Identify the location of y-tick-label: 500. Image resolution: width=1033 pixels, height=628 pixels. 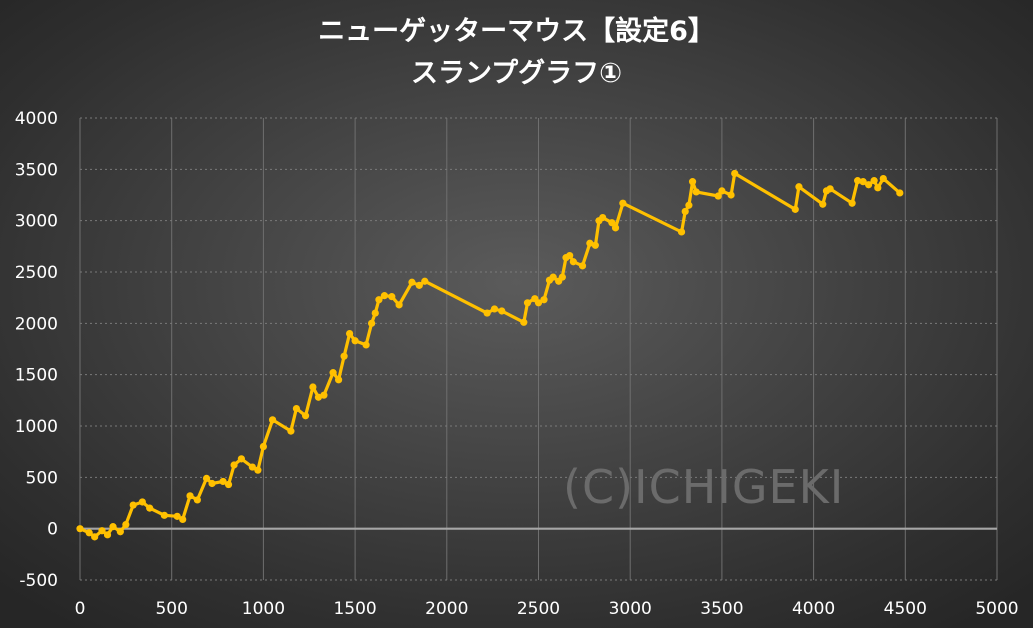
(42, 478).